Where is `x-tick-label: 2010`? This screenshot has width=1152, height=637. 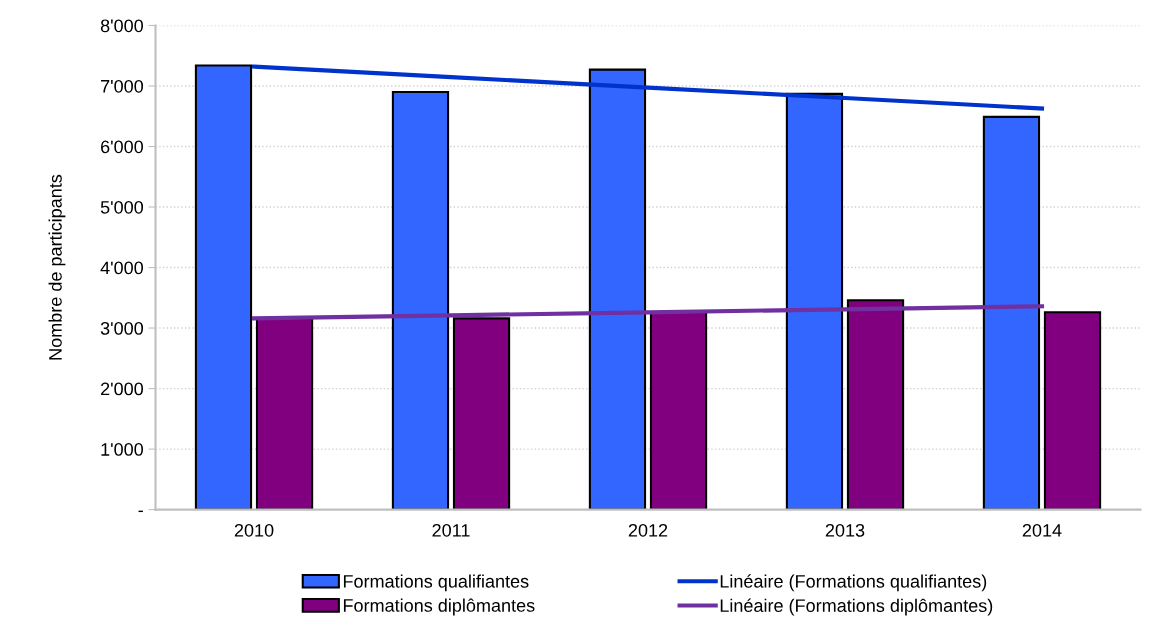
x-tick-label: 2010 is located at coordinates (254, 530).